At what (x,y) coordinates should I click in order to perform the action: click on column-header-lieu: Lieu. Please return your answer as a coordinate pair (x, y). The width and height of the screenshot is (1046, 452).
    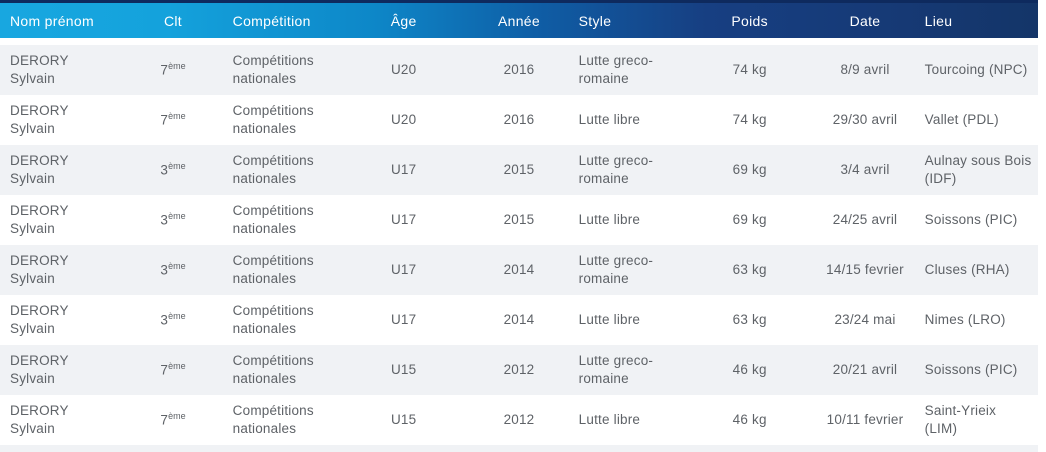
    Looking at the image, I should click on (938, 20).